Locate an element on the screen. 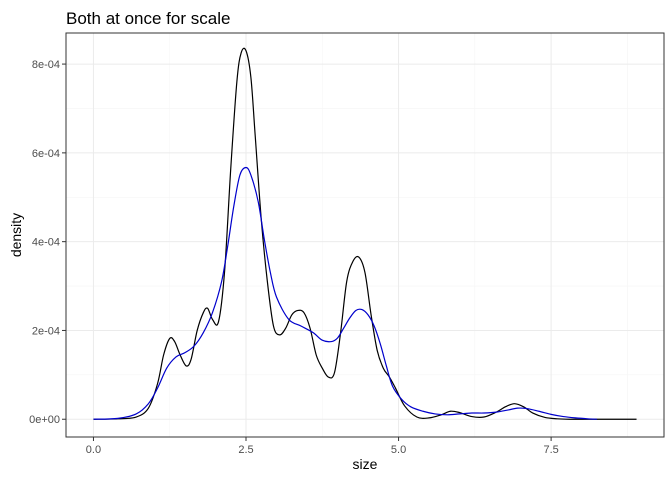 Image resolution: width=672 pixels, height=480 pixels. x-tick-label: 2.5 is located at coordinates (245, 450).